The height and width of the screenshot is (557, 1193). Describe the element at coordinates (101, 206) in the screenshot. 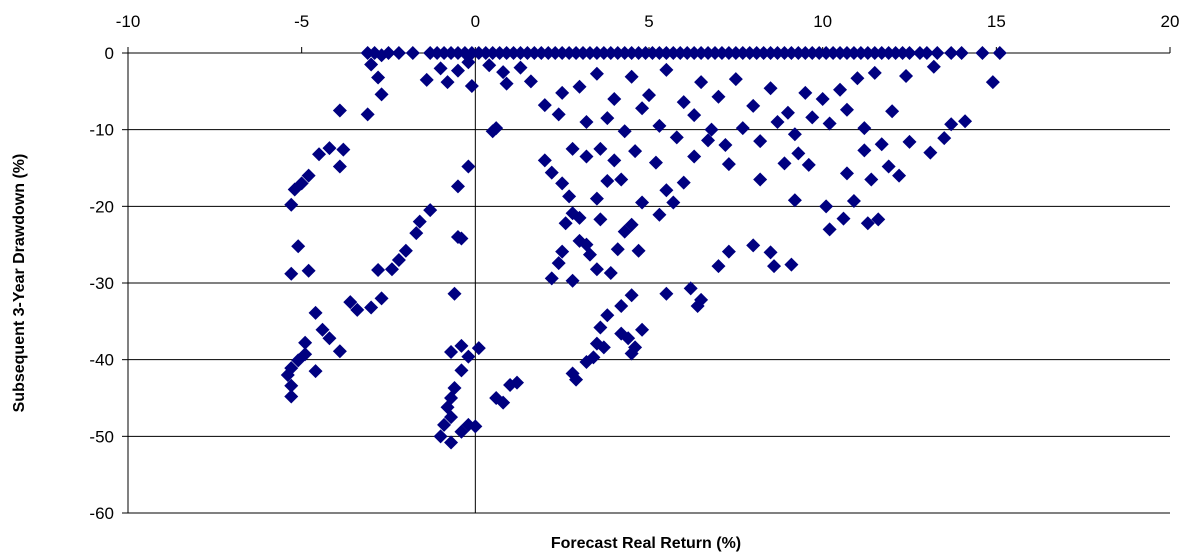

I see `y-tick-label: -20` at that location.